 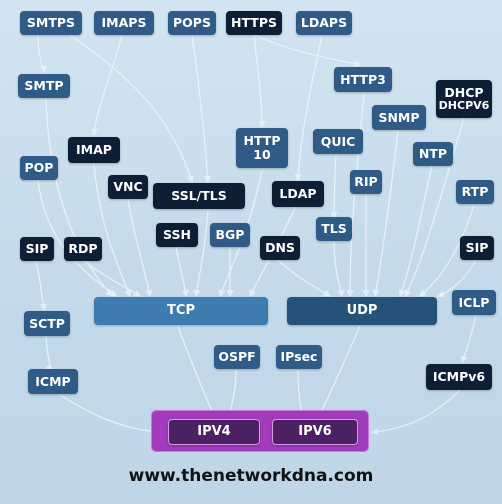 I want to click on rdp-box: RDP, so click(x=83, y=249).